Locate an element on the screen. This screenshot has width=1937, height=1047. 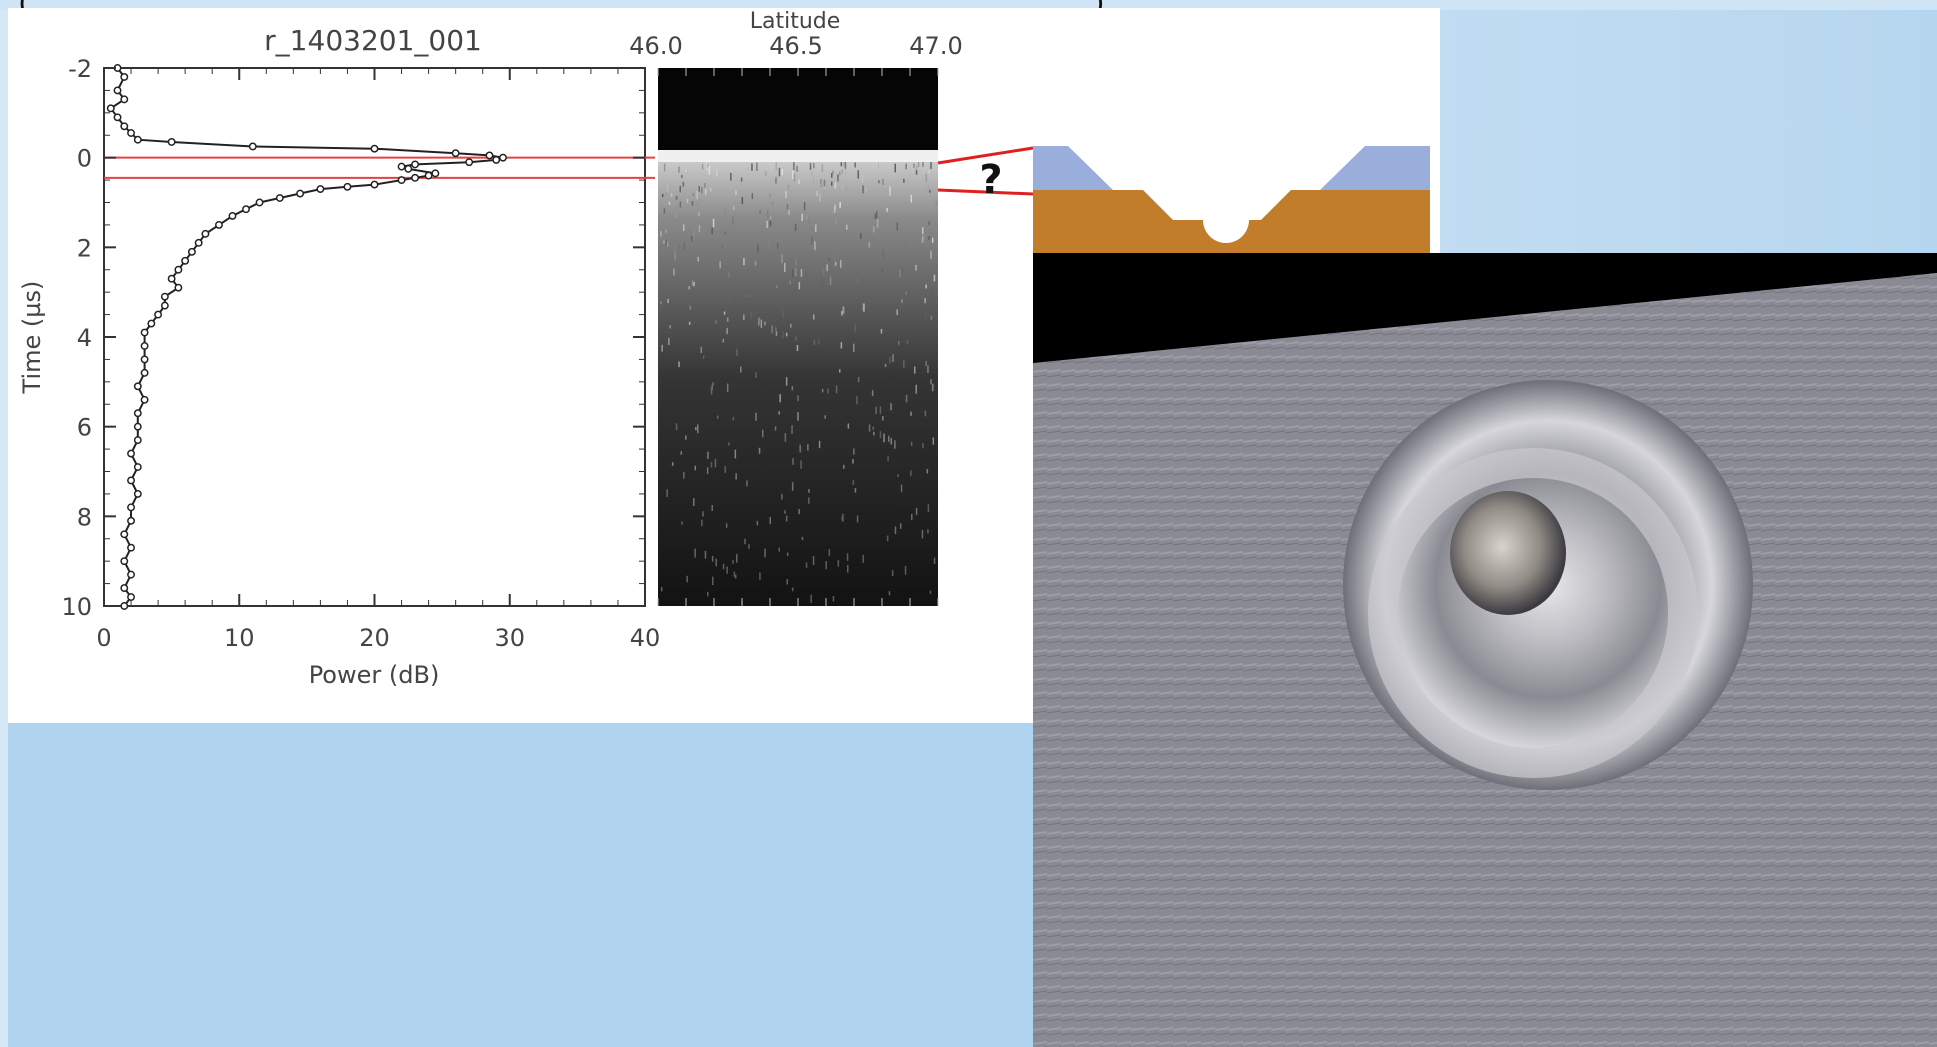
x-tick-label: 20 is located at coordinates (374, 638).